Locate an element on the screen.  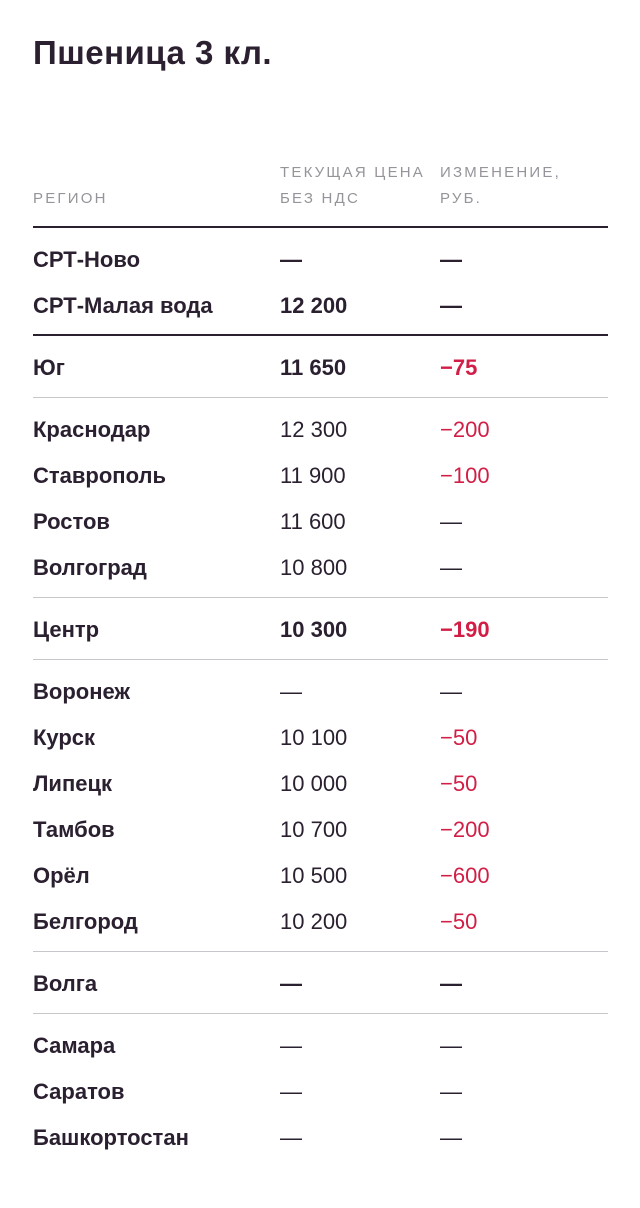
region-cell: Липецк is located at coordinates (73, 783).